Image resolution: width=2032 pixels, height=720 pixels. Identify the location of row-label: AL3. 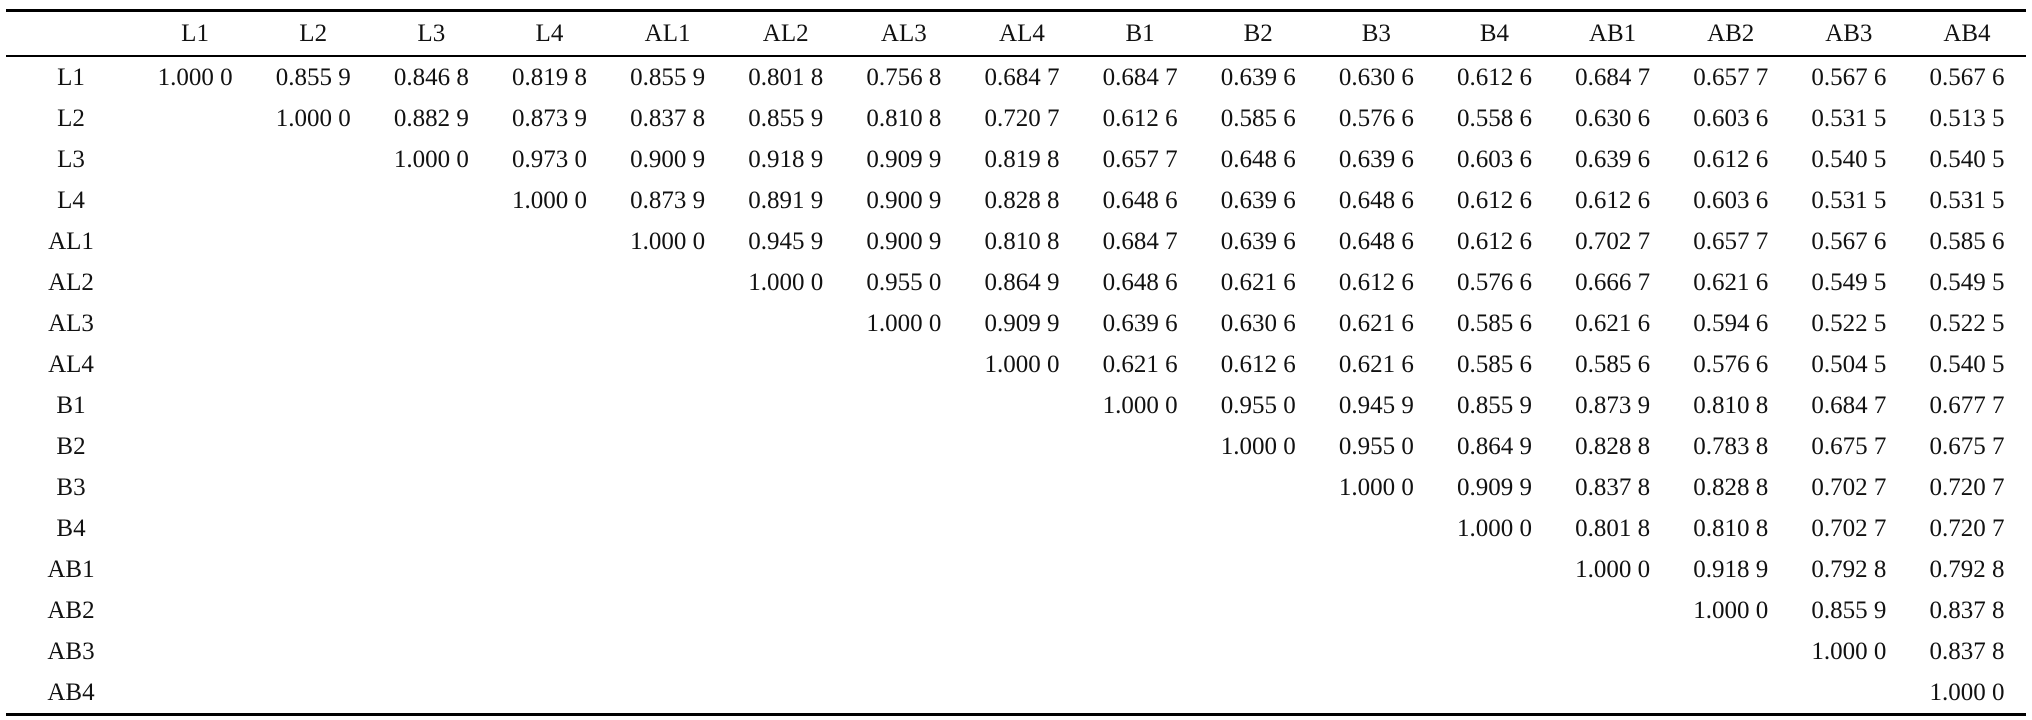
(71, 323).